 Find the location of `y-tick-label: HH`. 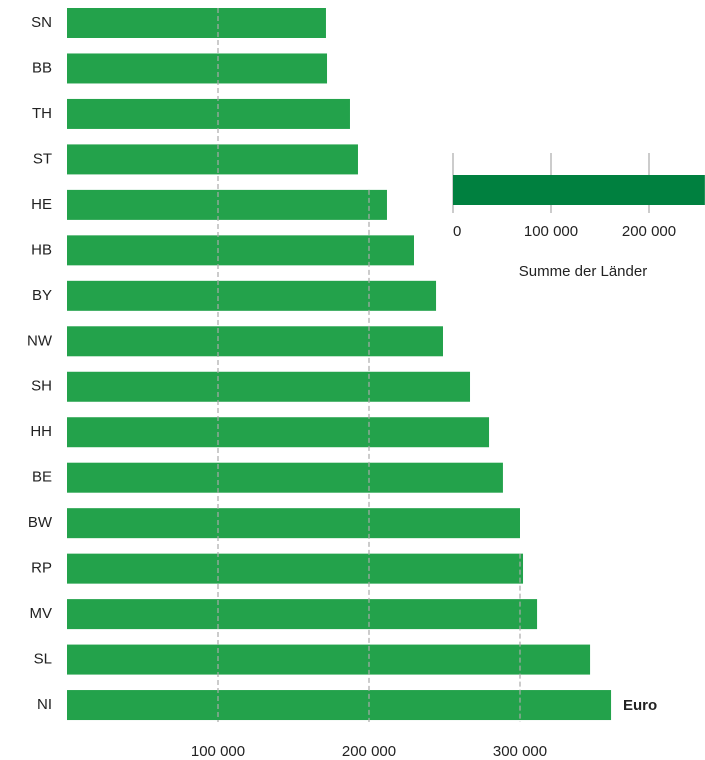

y-tick-label: HH is located at coordinates (41, 431).